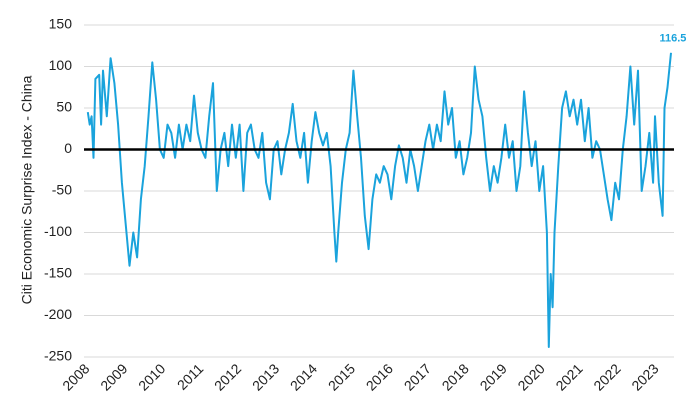  Describe the element at coordinates (341, 376) in the screenshot. I see `x-tick-label: 2015` at that location.